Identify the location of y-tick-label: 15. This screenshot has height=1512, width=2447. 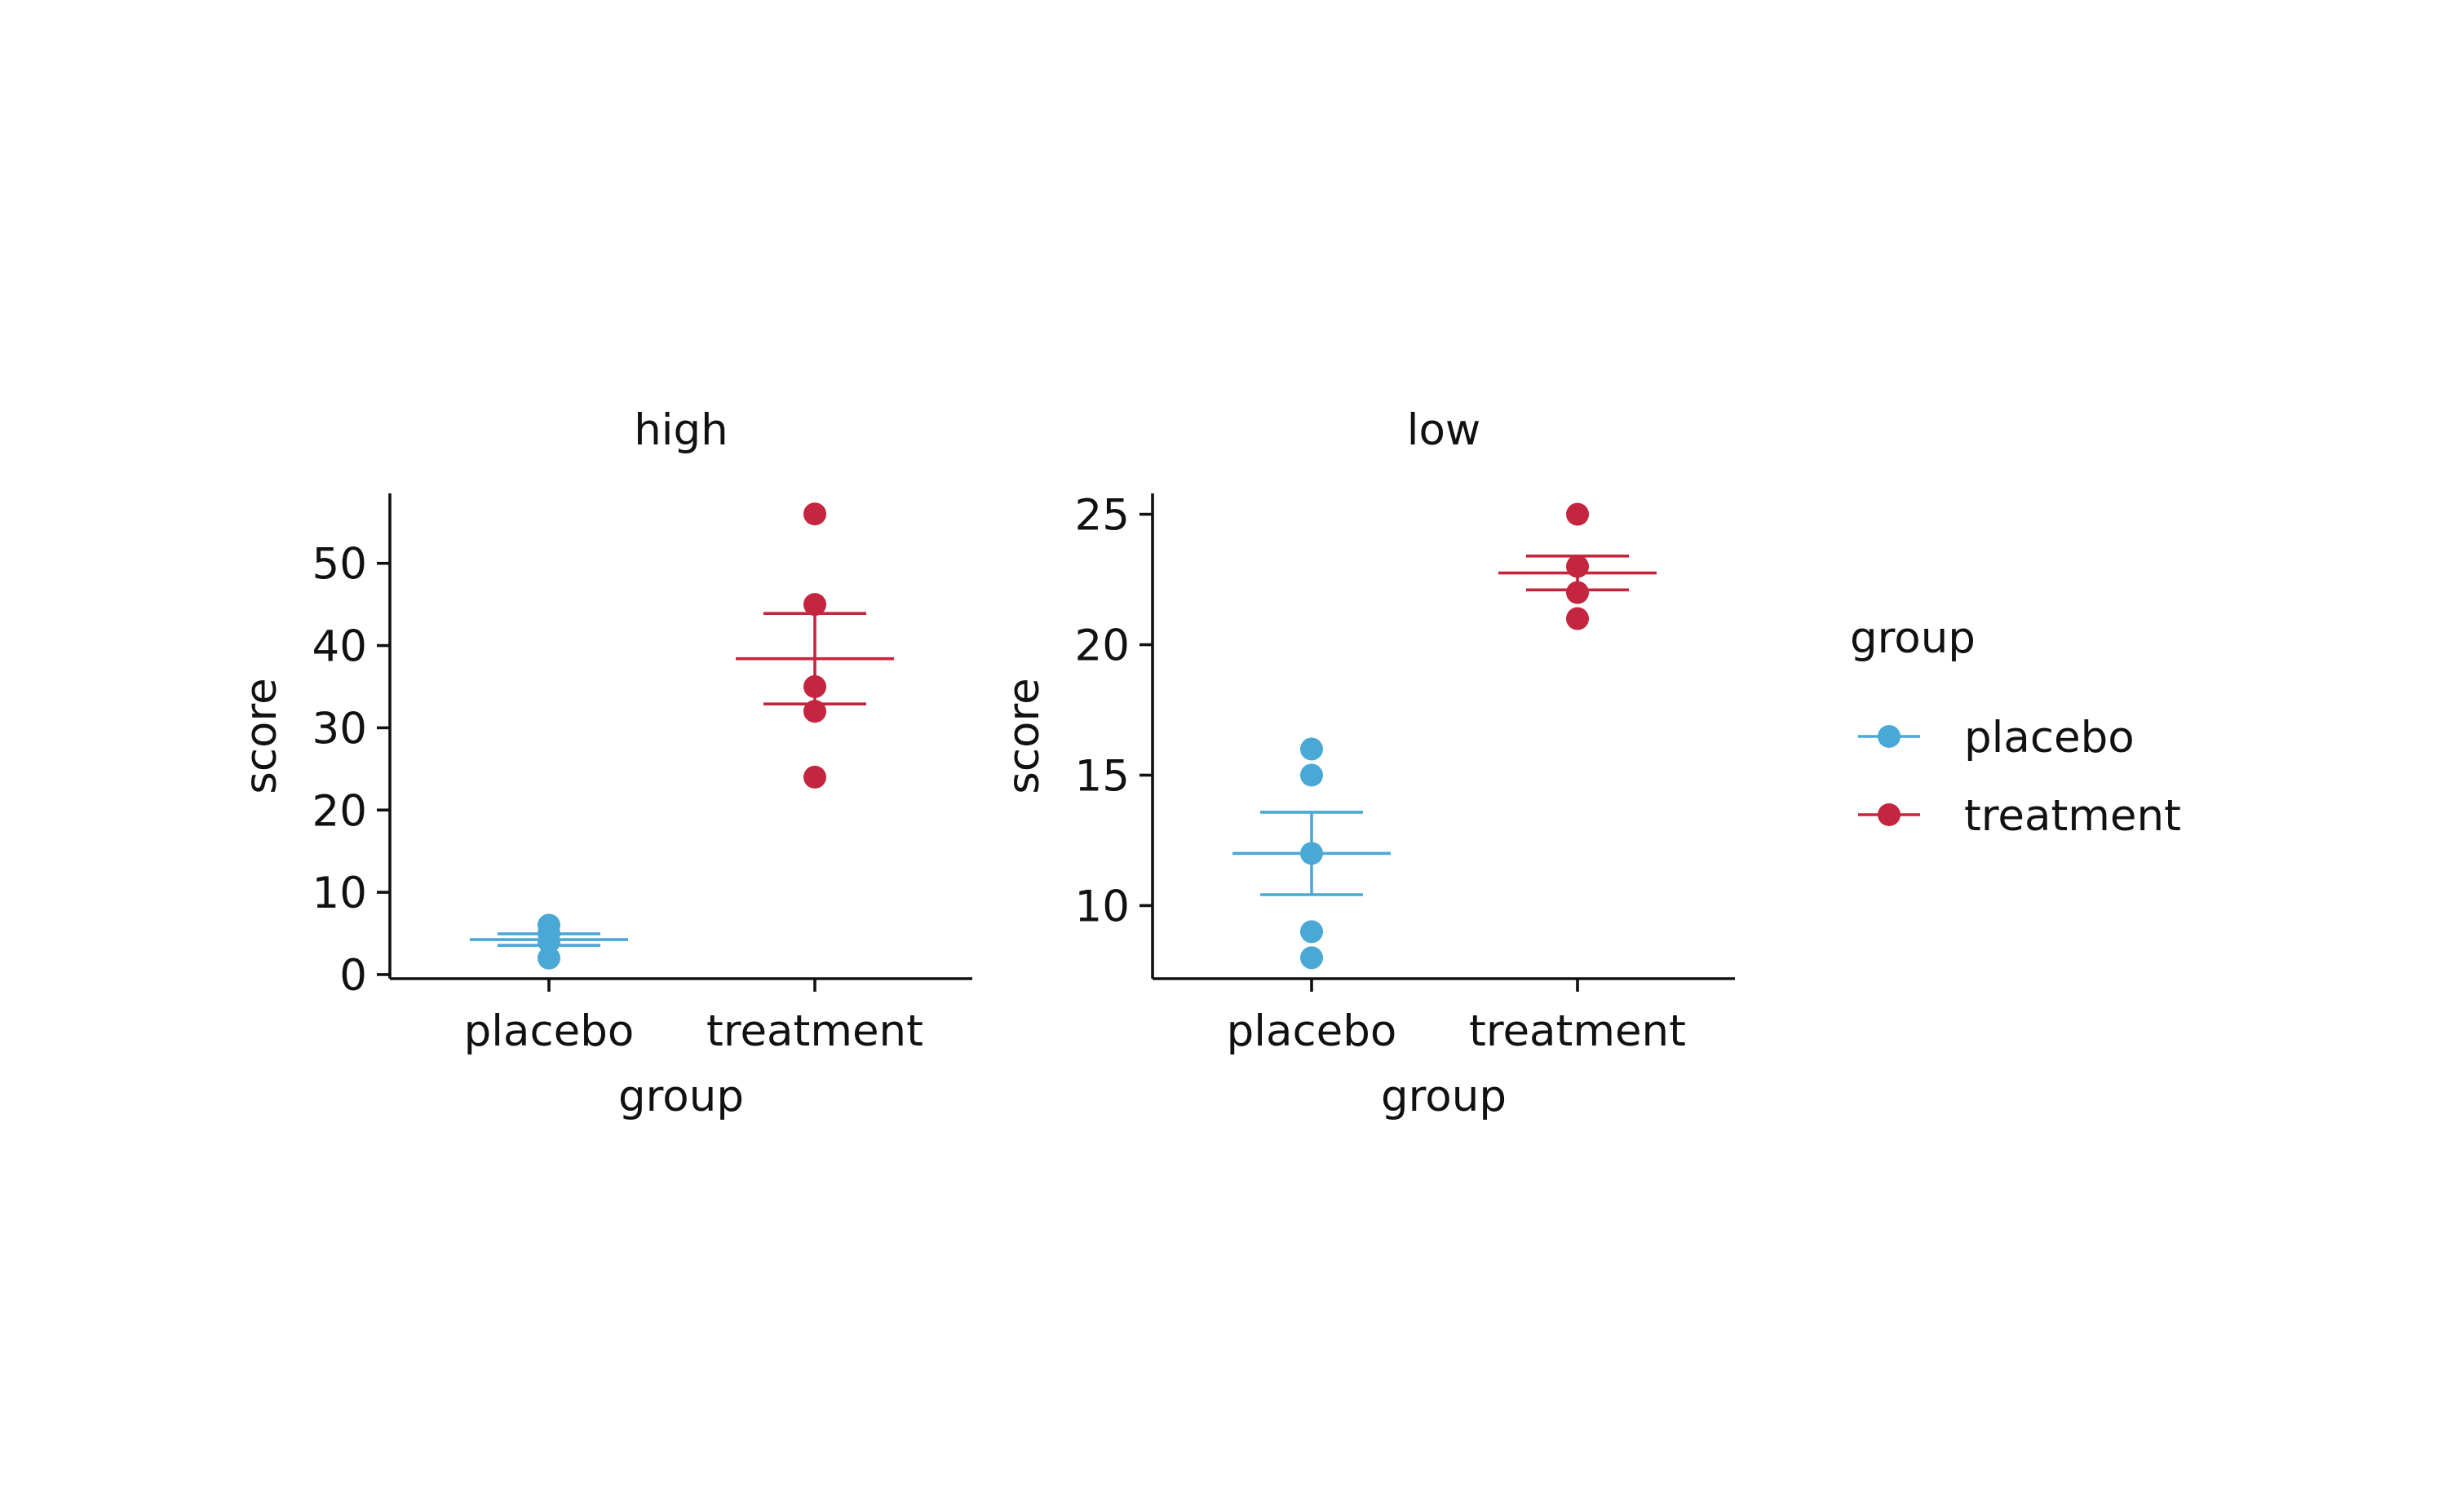
(1102, 776).